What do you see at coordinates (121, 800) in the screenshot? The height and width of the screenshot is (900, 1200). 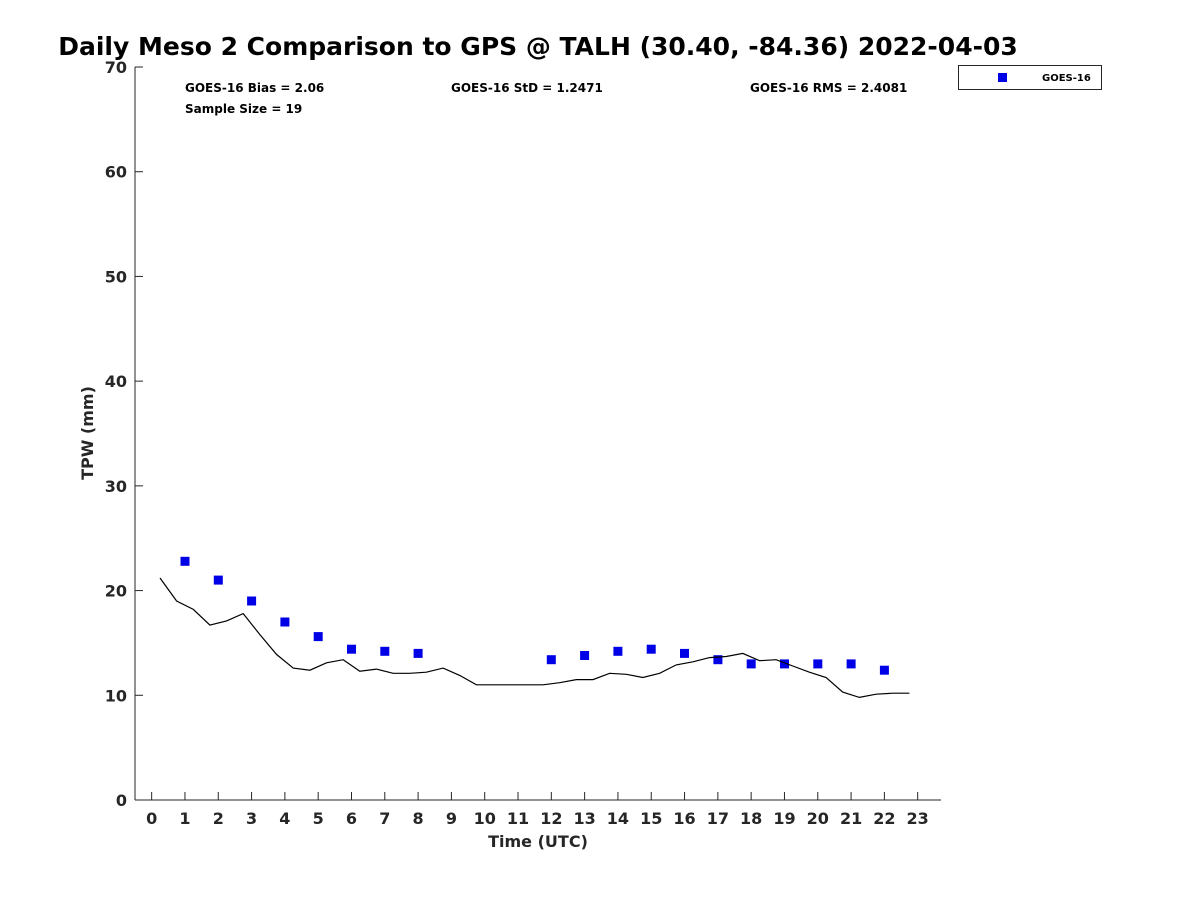 I see `y-tick-label: 0` at bounding box center [121, 800].